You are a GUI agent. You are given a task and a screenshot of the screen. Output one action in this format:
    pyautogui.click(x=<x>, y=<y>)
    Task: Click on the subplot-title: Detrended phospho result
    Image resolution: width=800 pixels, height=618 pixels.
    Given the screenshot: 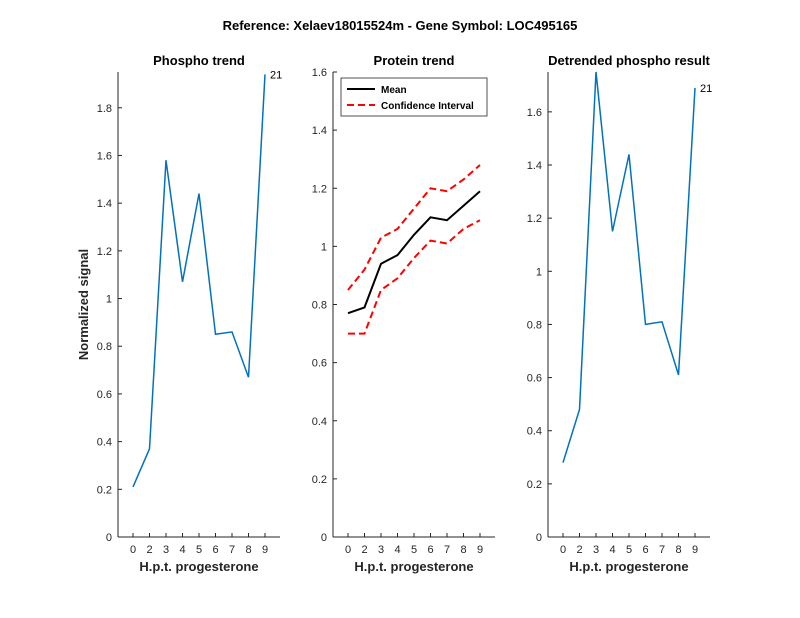 What is the action you would take?
    pyautogui.click(x=629, y=60)
    